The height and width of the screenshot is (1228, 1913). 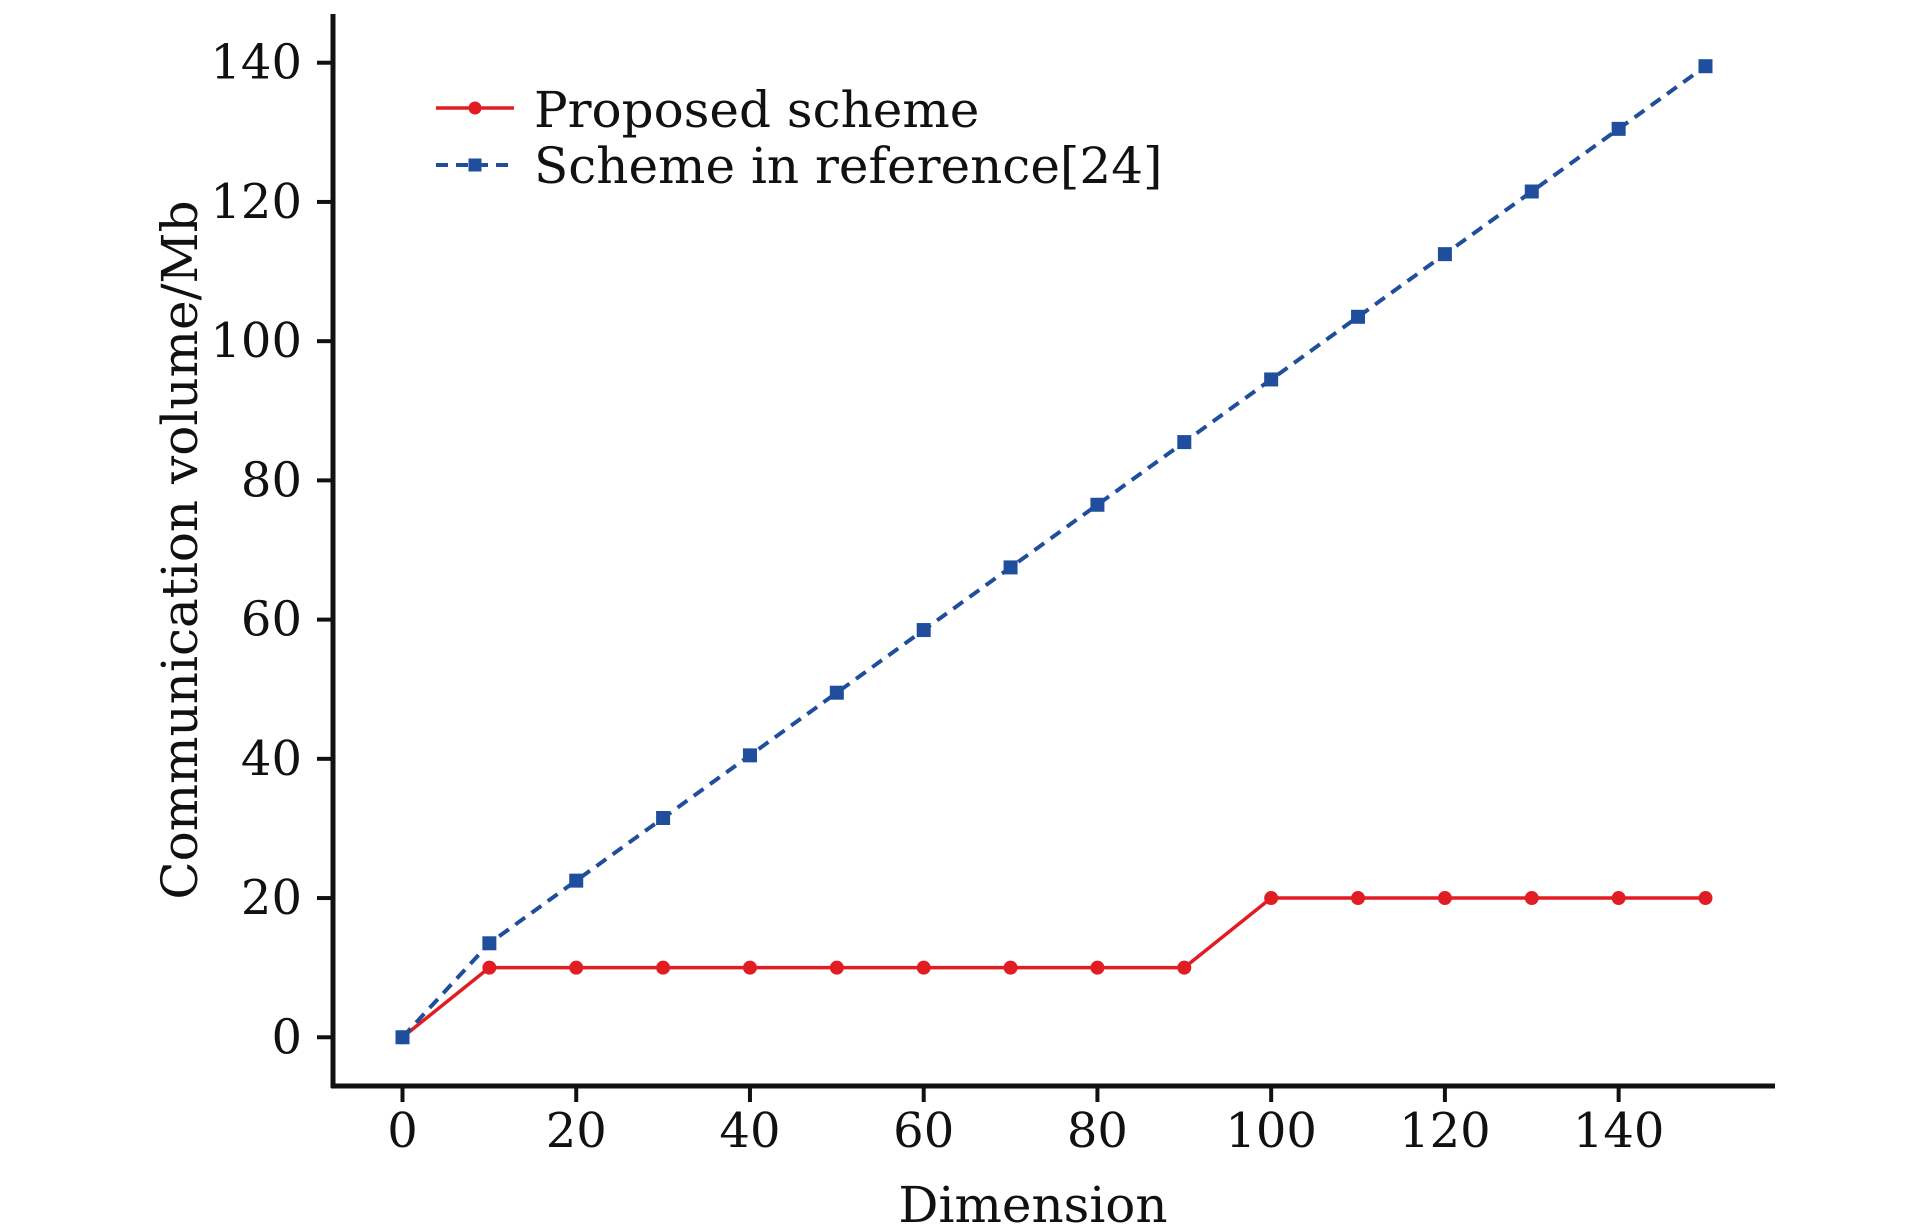 I want to click on x-tick-label-0: 0, so click(x=402, y=1131).